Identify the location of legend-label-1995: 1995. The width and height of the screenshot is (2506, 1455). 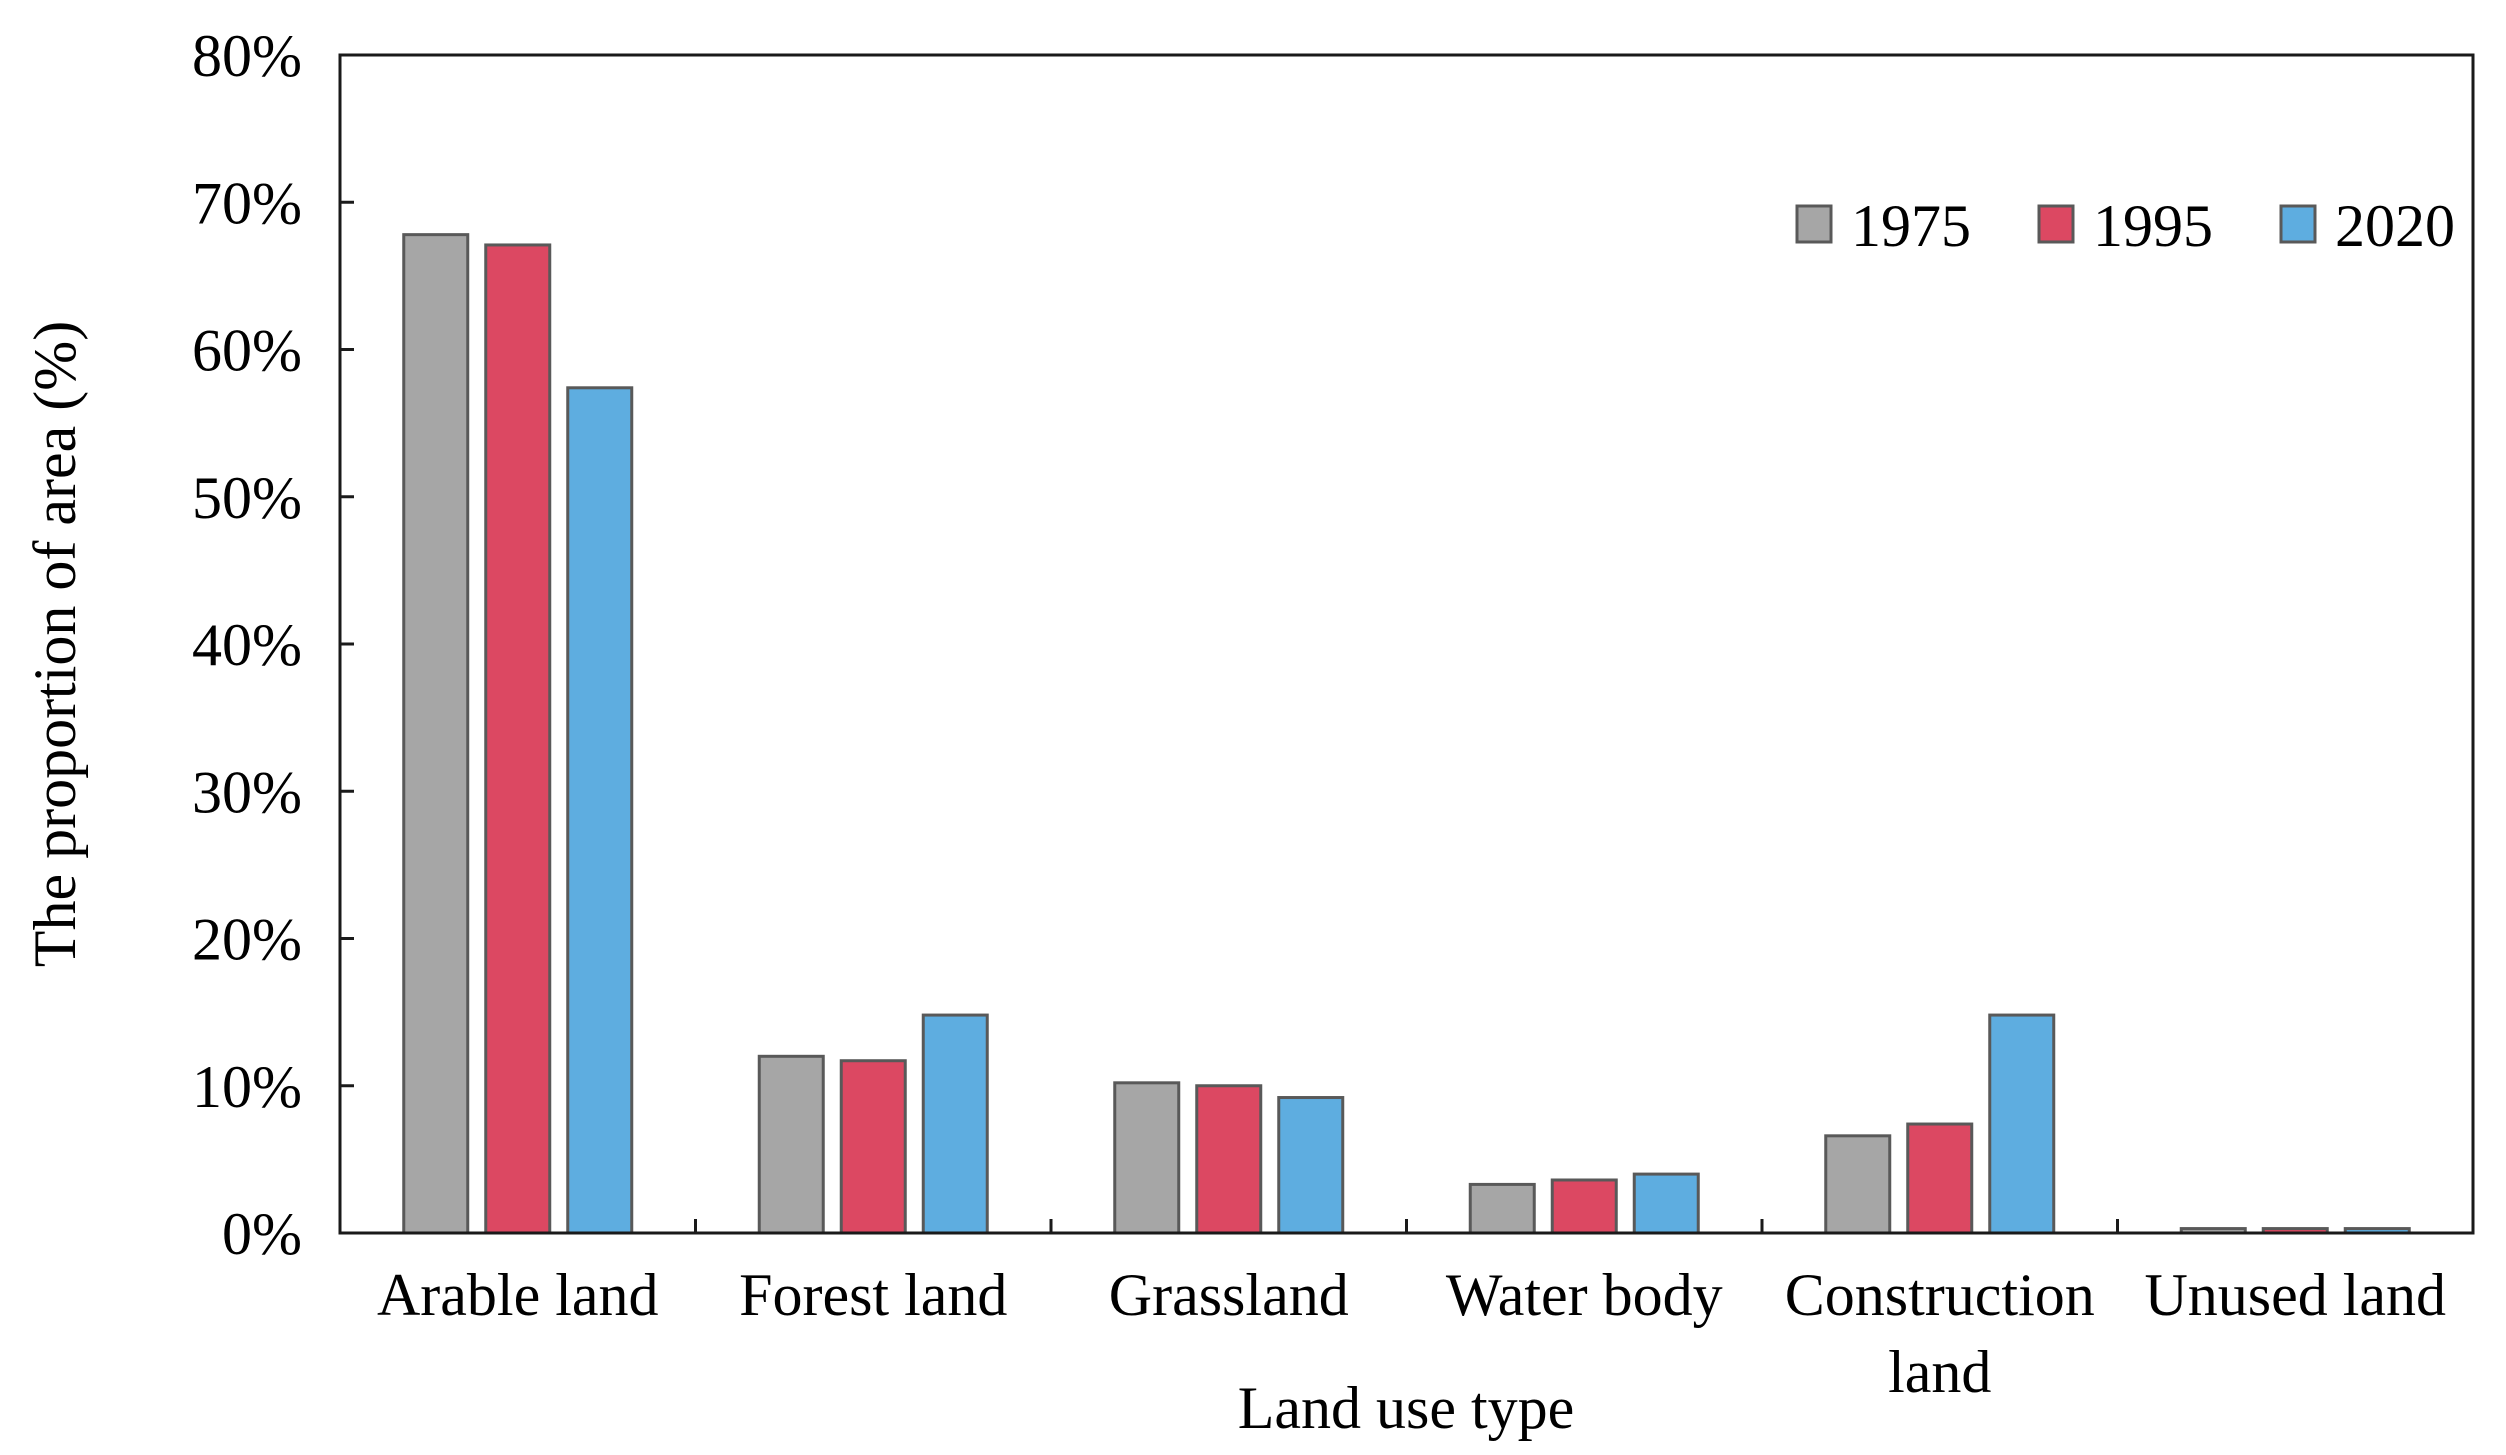
(2153, 226).